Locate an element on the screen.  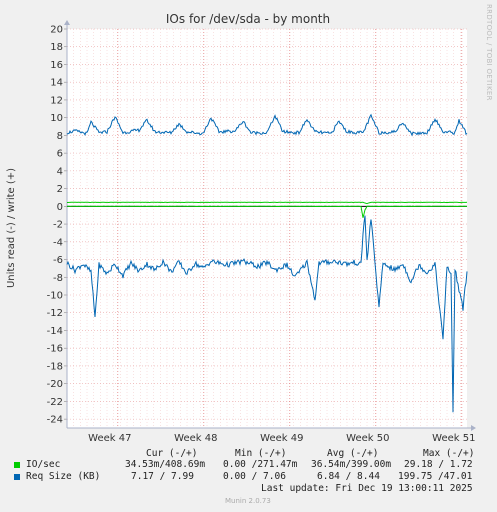
y-tick-label: 18 is located at coordinates (56, 47).